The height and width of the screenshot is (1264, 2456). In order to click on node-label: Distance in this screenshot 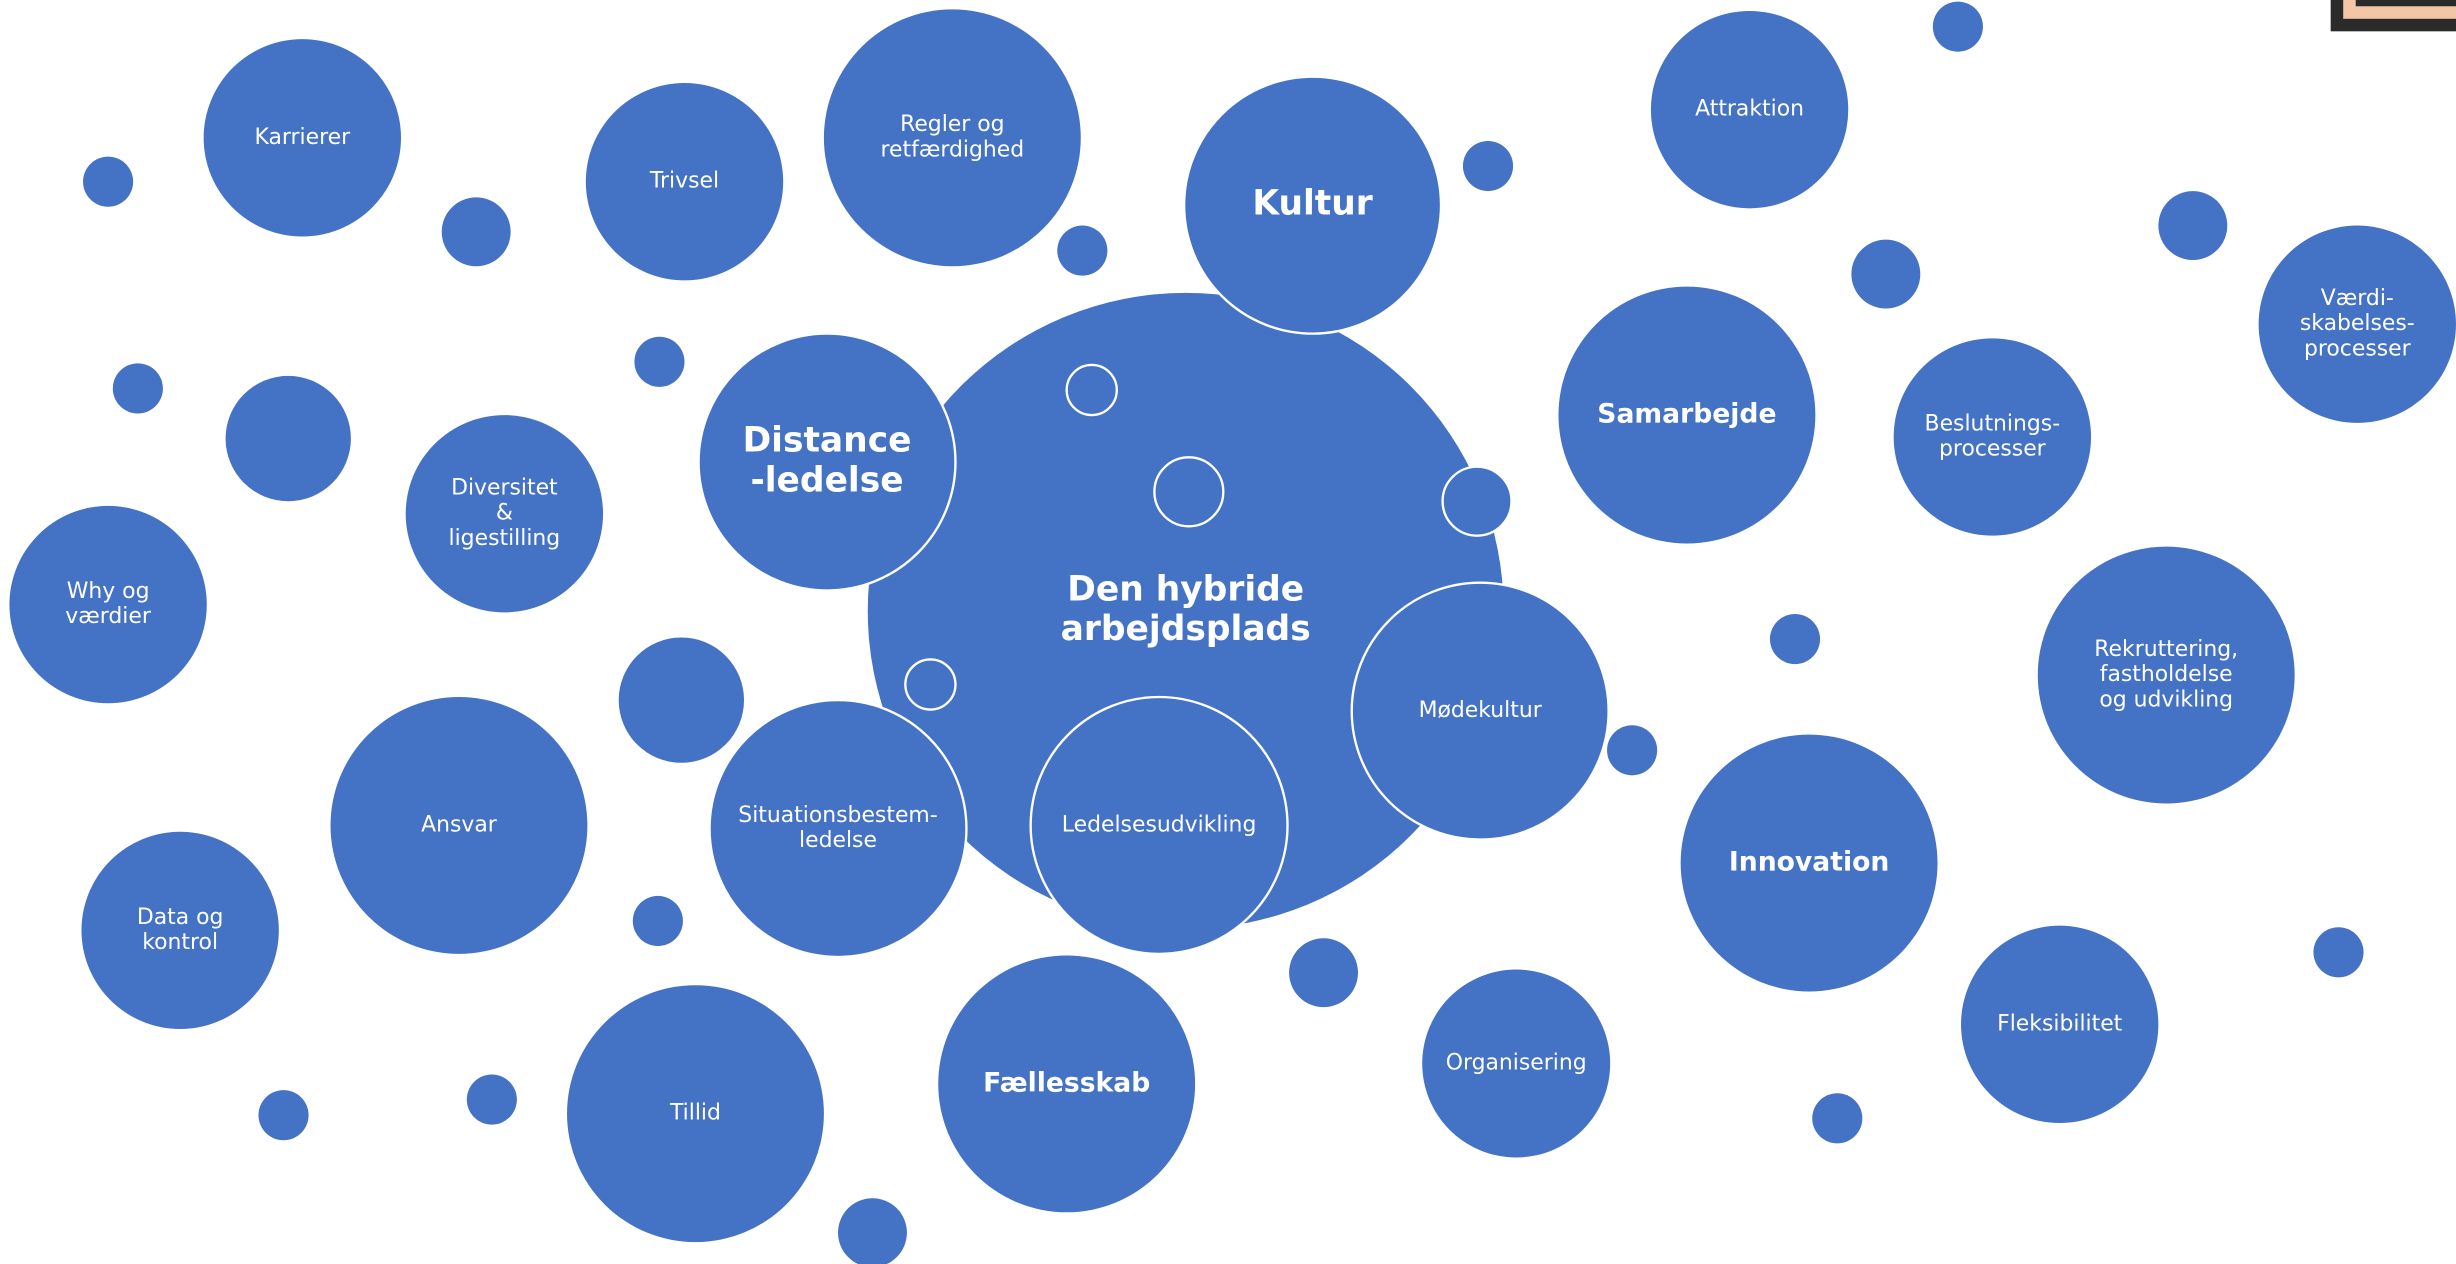, I will do `click(827, 441)`.